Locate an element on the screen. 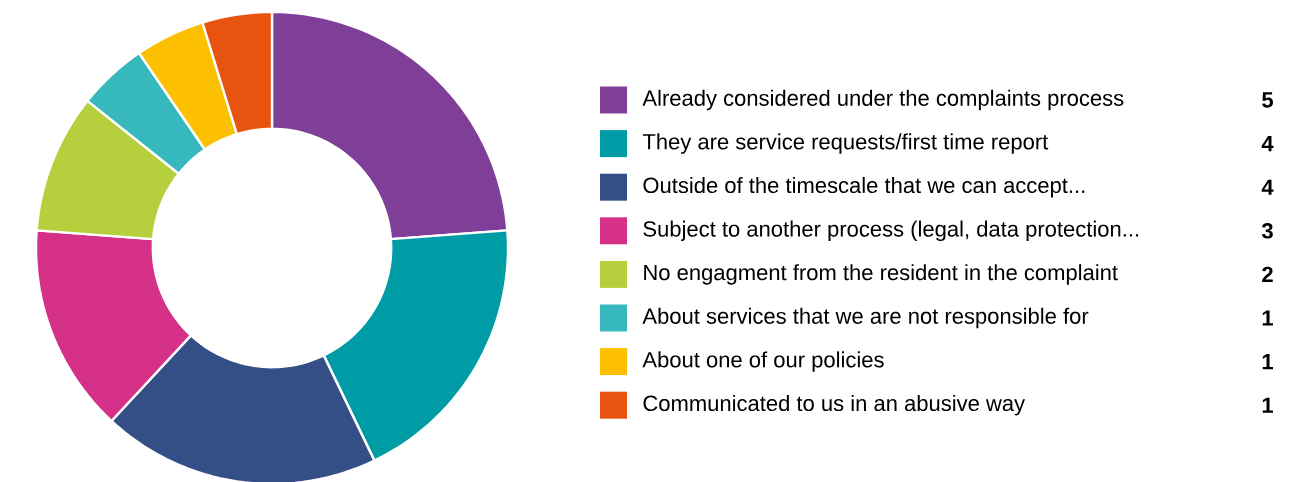 This screenshot has height=482, width=1300. legend-label: They are service requests/first time report is located at coordinates (845, 143).